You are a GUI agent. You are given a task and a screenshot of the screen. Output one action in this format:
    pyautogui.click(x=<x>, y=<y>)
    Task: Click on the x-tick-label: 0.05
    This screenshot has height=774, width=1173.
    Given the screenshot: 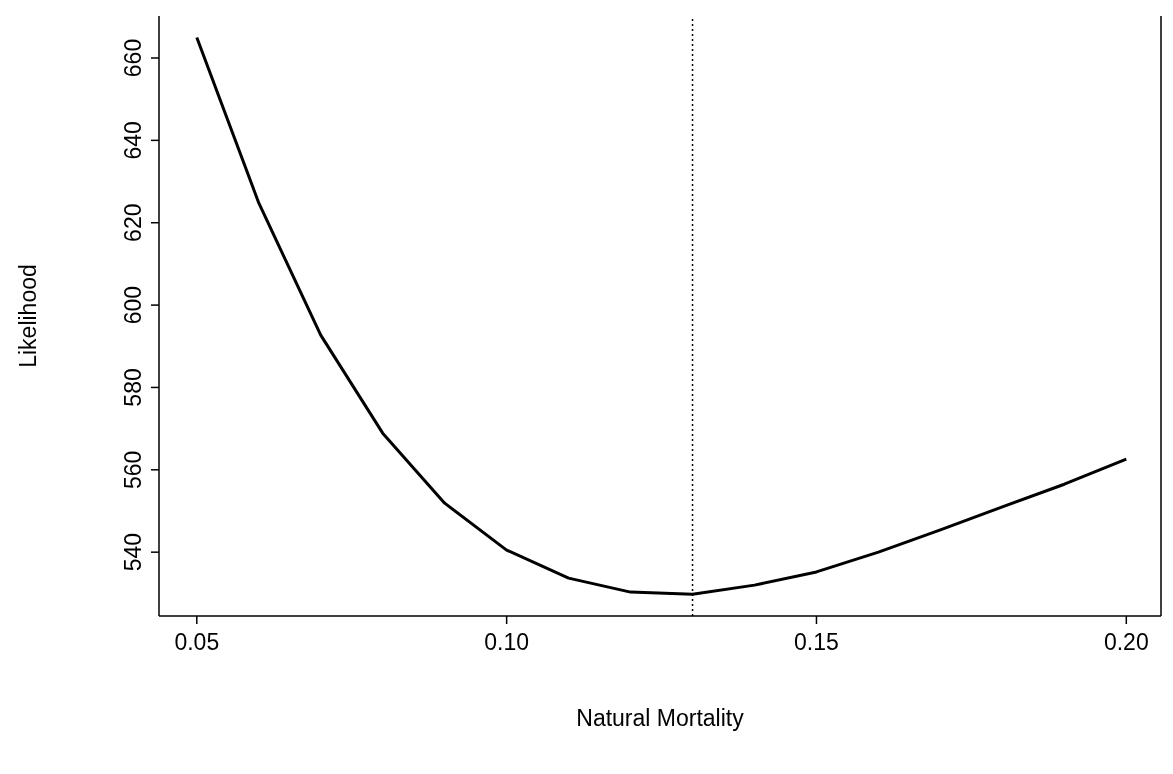 What is the action you would take?
    pyautogui.click(x=197, y=642)
    